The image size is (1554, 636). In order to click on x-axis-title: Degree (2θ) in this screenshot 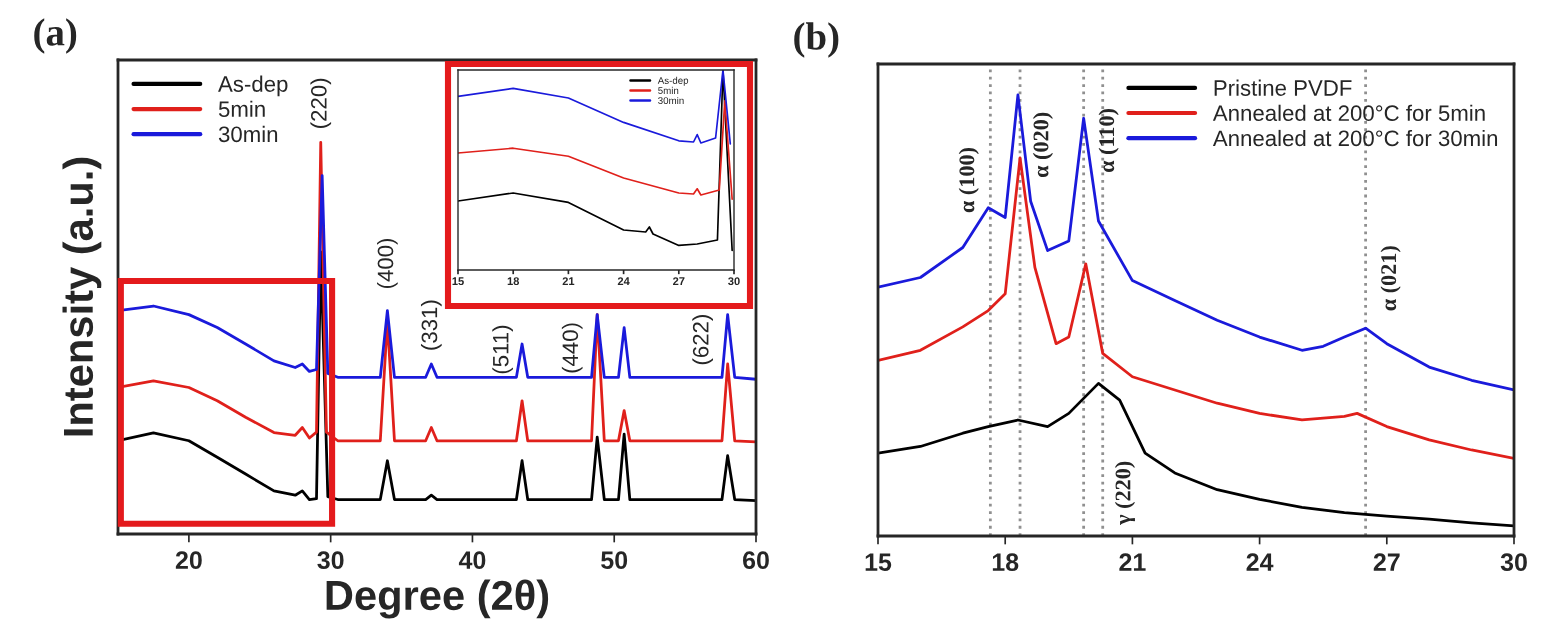, I will do `click(437, 599)`.